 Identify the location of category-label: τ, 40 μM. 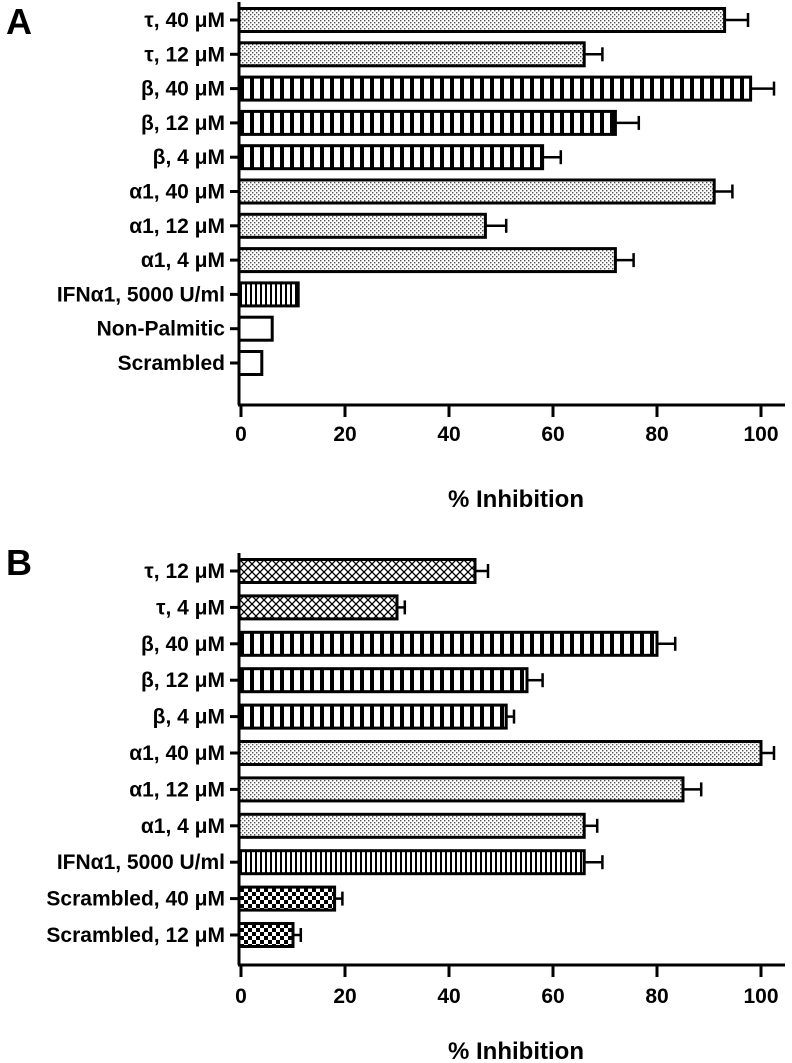
(184, 20).